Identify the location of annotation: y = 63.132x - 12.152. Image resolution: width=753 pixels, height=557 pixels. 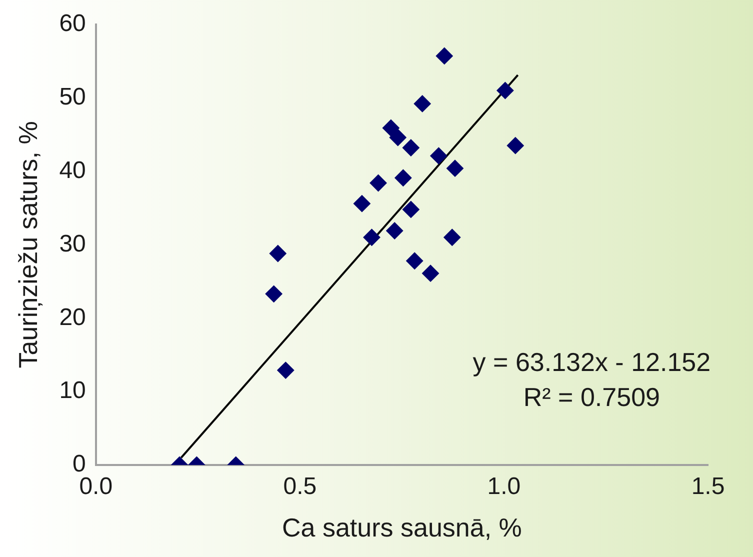
(591, 361).